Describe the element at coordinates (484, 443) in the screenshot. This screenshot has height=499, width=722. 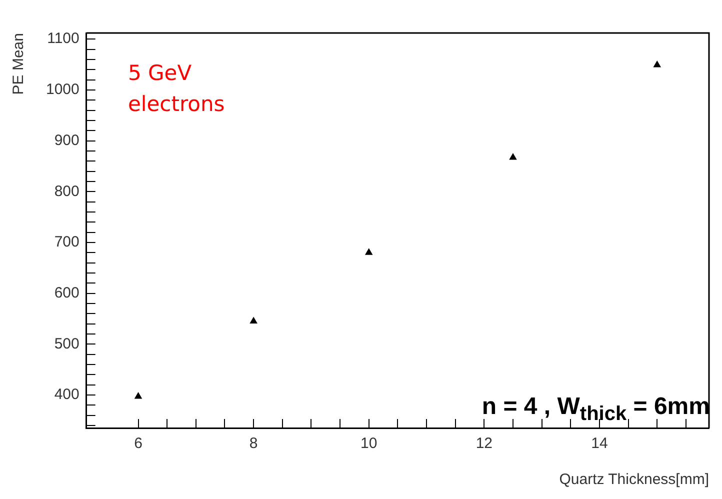
I see `x-tick-label: 12` at that location.